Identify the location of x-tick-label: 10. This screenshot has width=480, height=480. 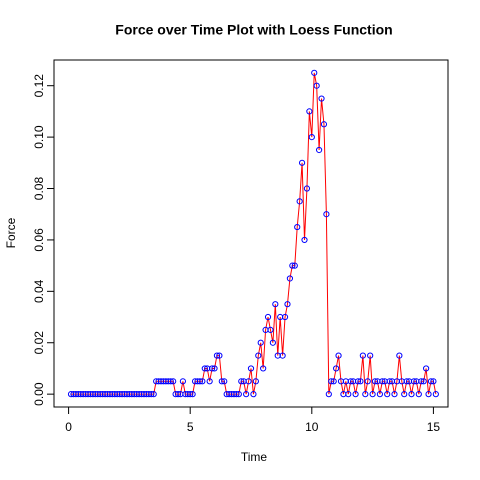
(312, 427).